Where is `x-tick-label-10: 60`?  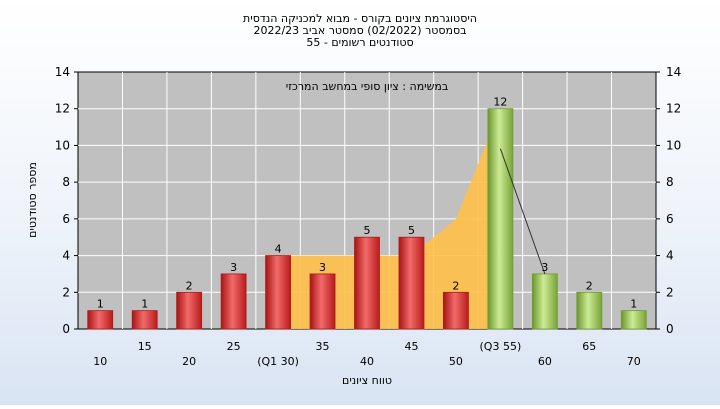
x-tick-label-10: 60 is located at coordinates (545, 361).